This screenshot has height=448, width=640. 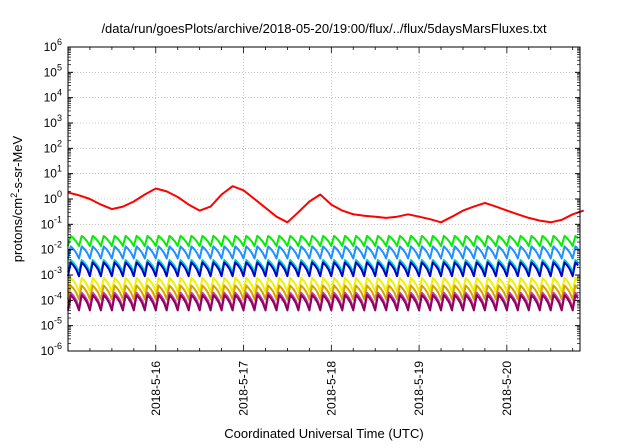 What do you see at coordinates (53, 146) in the screenshot?
I see `y-tick-label: 10²` at bounding box center [53, 146].